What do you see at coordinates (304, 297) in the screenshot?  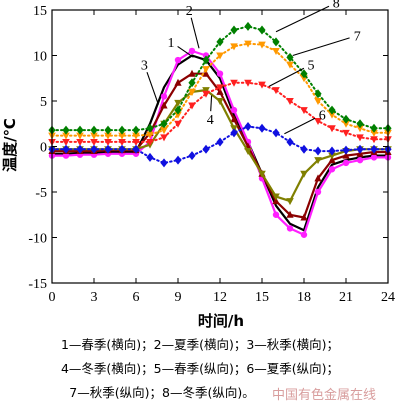 I see `x-tick-label: 18` at bounding box center [304, 297].